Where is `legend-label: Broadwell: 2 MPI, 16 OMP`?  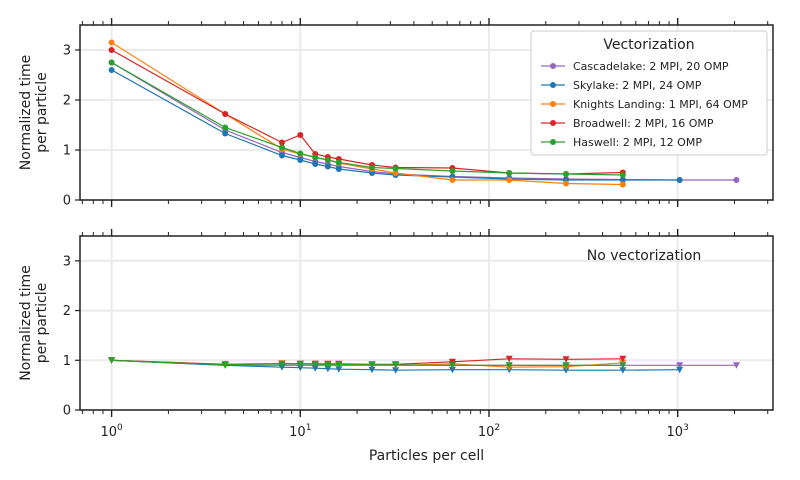
legend-label: Broadwell: 2 MPI, 16 OMP is located at coordinates (643, 123).